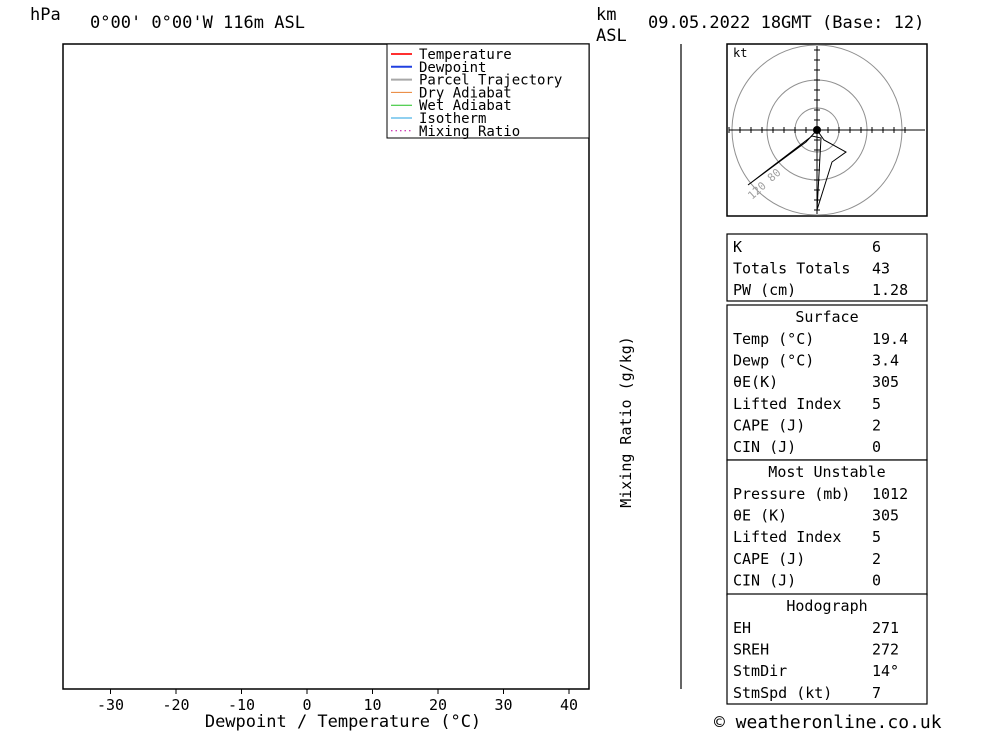 The image size is (1000, 733). Describe the element at coordinates (769, 425) in the screenshot. I see `surface-index-label: CAPE (J)` at that location.